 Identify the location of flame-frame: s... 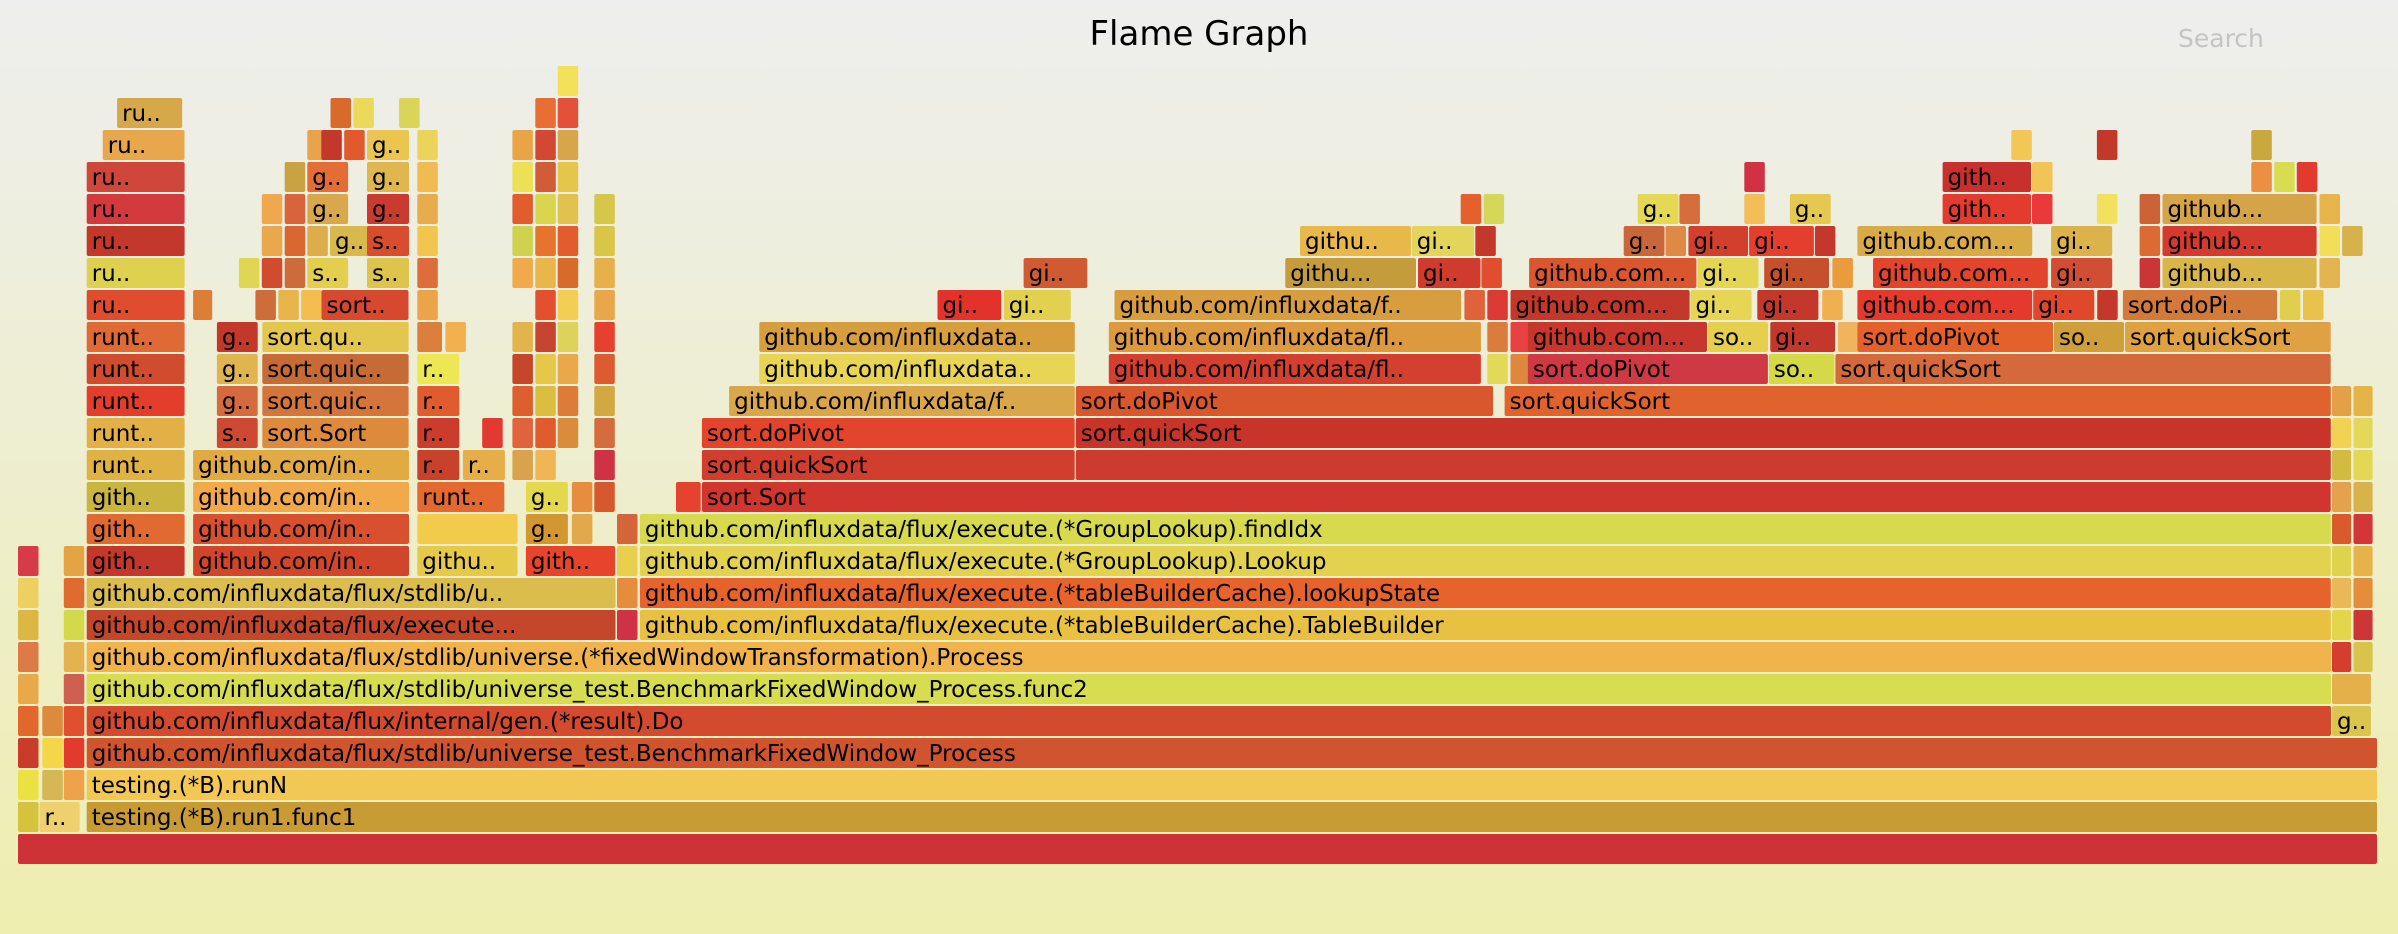
(388, 273).